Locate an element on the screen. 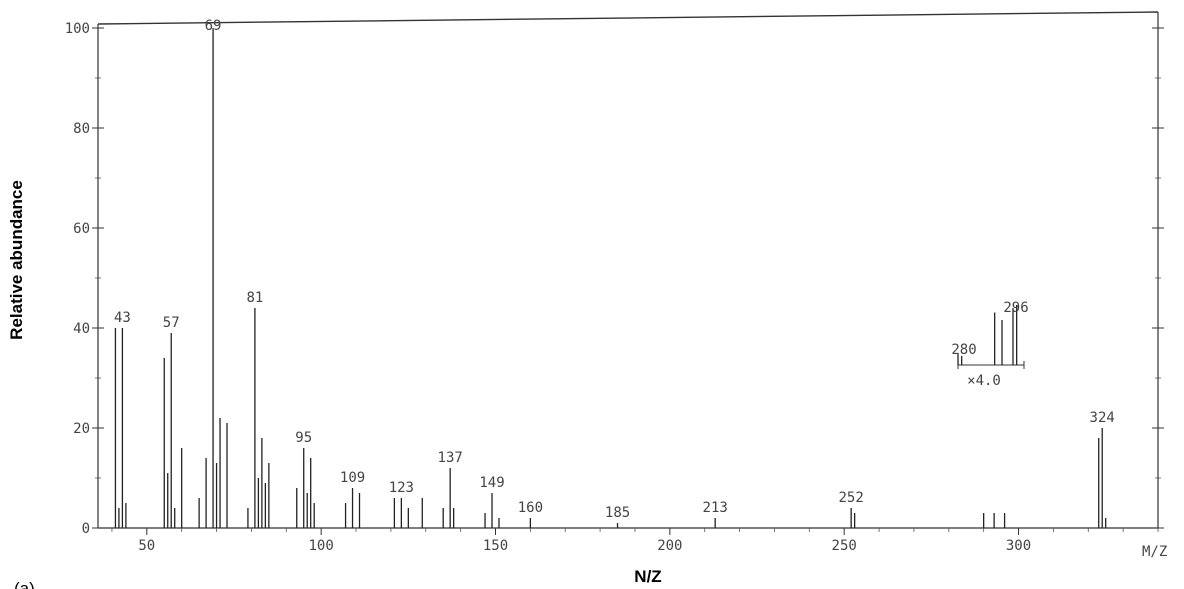  y-tick-label: 80 is located at coordinates (81, 129).